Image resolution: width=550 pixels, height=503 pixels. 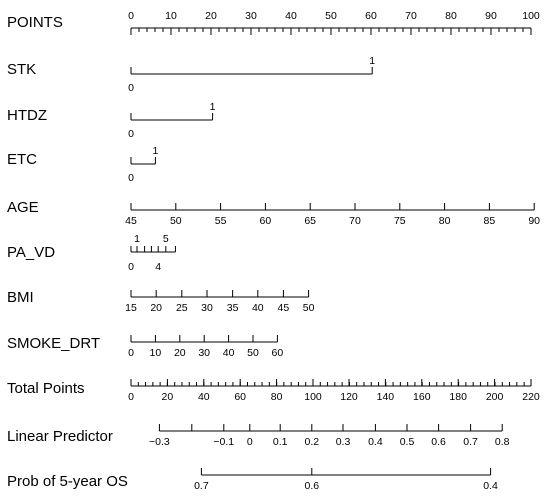 What do you see at coordinates (311, 442) in the screenshot?
I see `tick-label-linear_predictor: 0.2` at bounding box center [311, 442].